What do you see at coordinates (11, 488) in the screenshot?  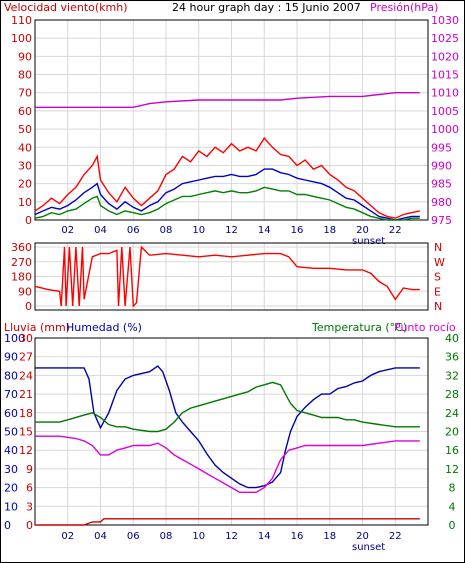 I see `humidity-tick-label: 20` at bounding box center [11, 488].